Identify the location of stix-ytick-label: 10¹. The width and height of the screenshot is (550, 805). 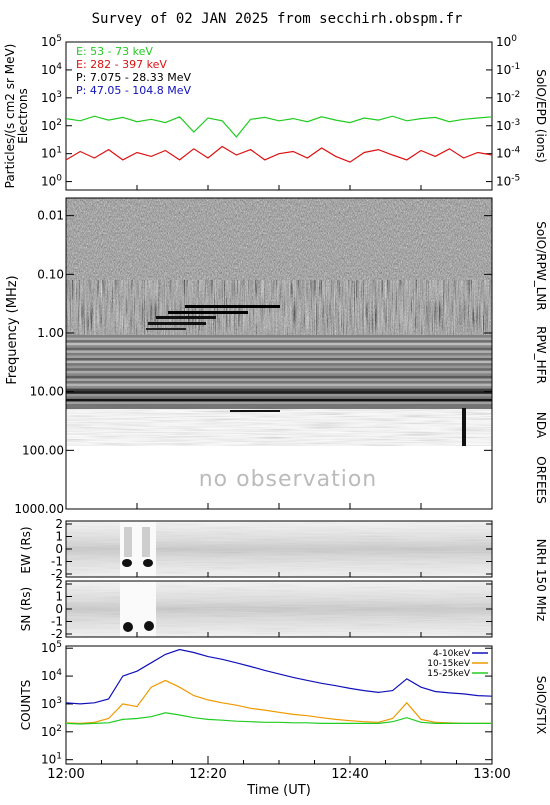
(51, 759).